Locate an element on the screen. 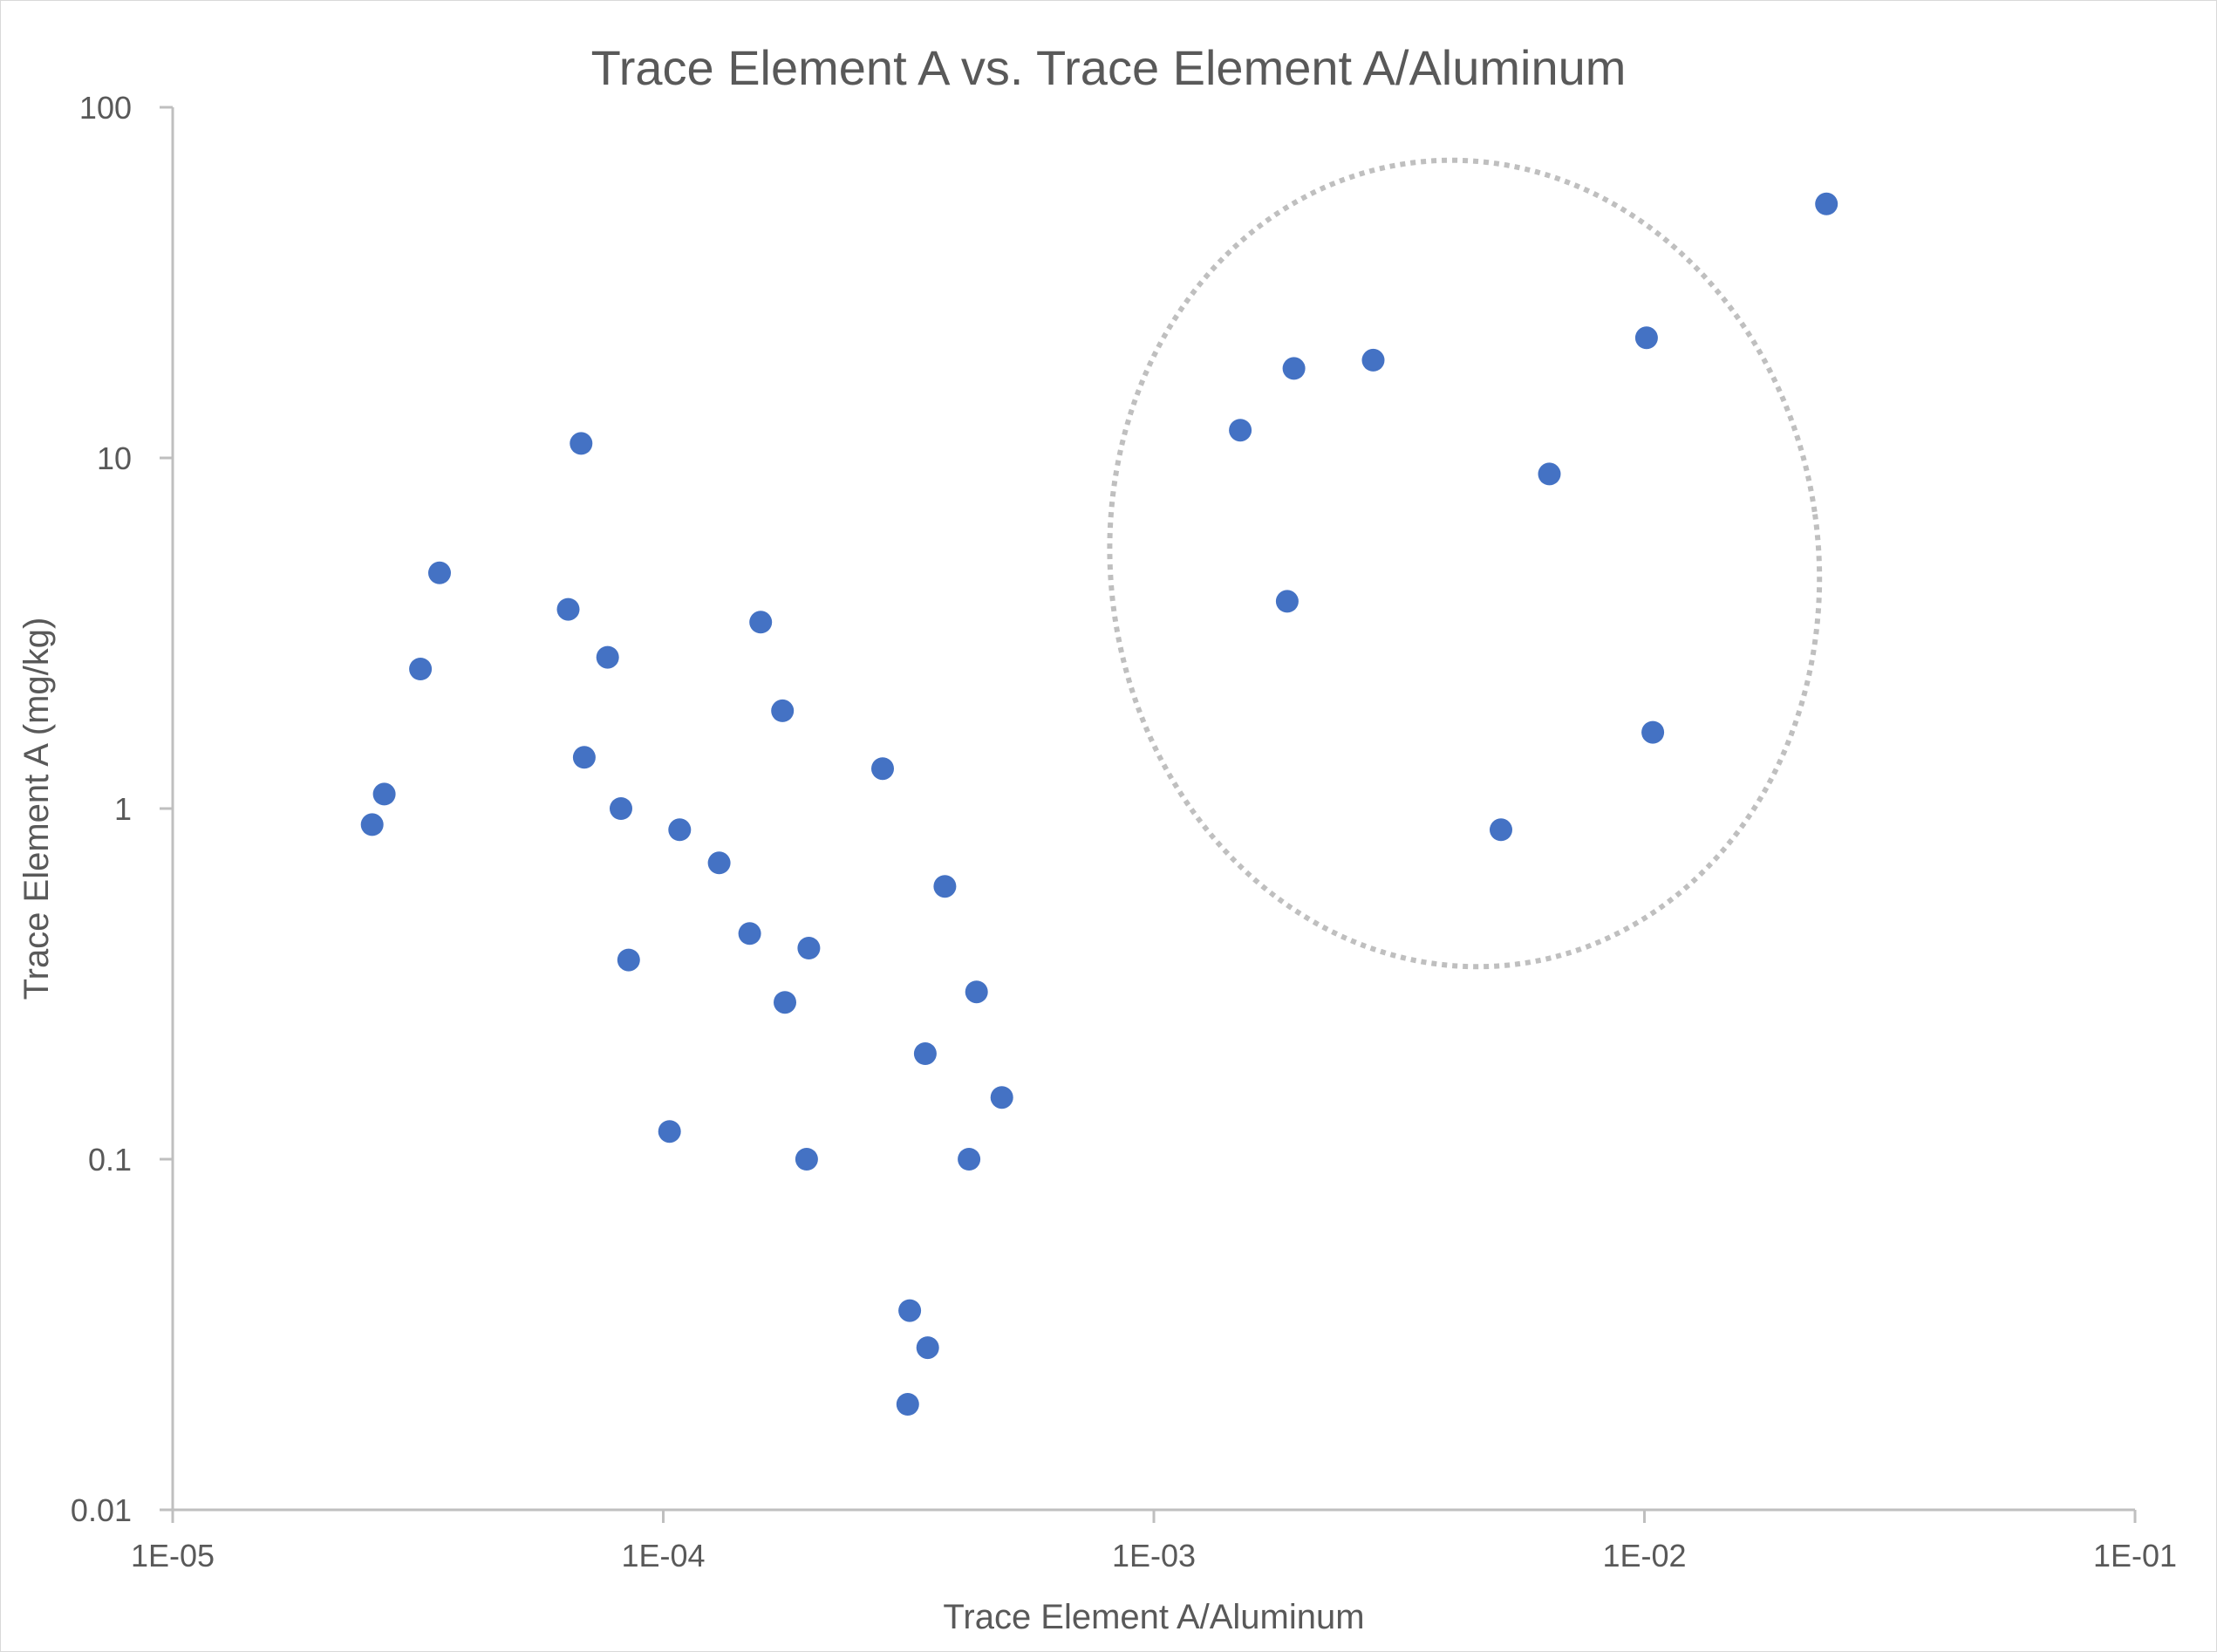  y-tick-label: 0.1 is located at coordinates (110, 1160).